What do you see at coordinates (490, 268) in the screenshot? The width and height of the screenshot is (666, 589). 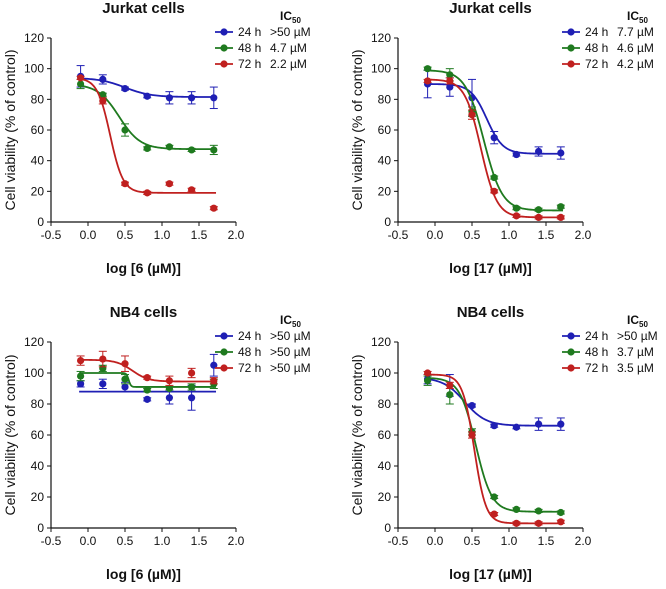 I see `x-axis-label: log [17 (µM)]` at bounding box center [490, 268].